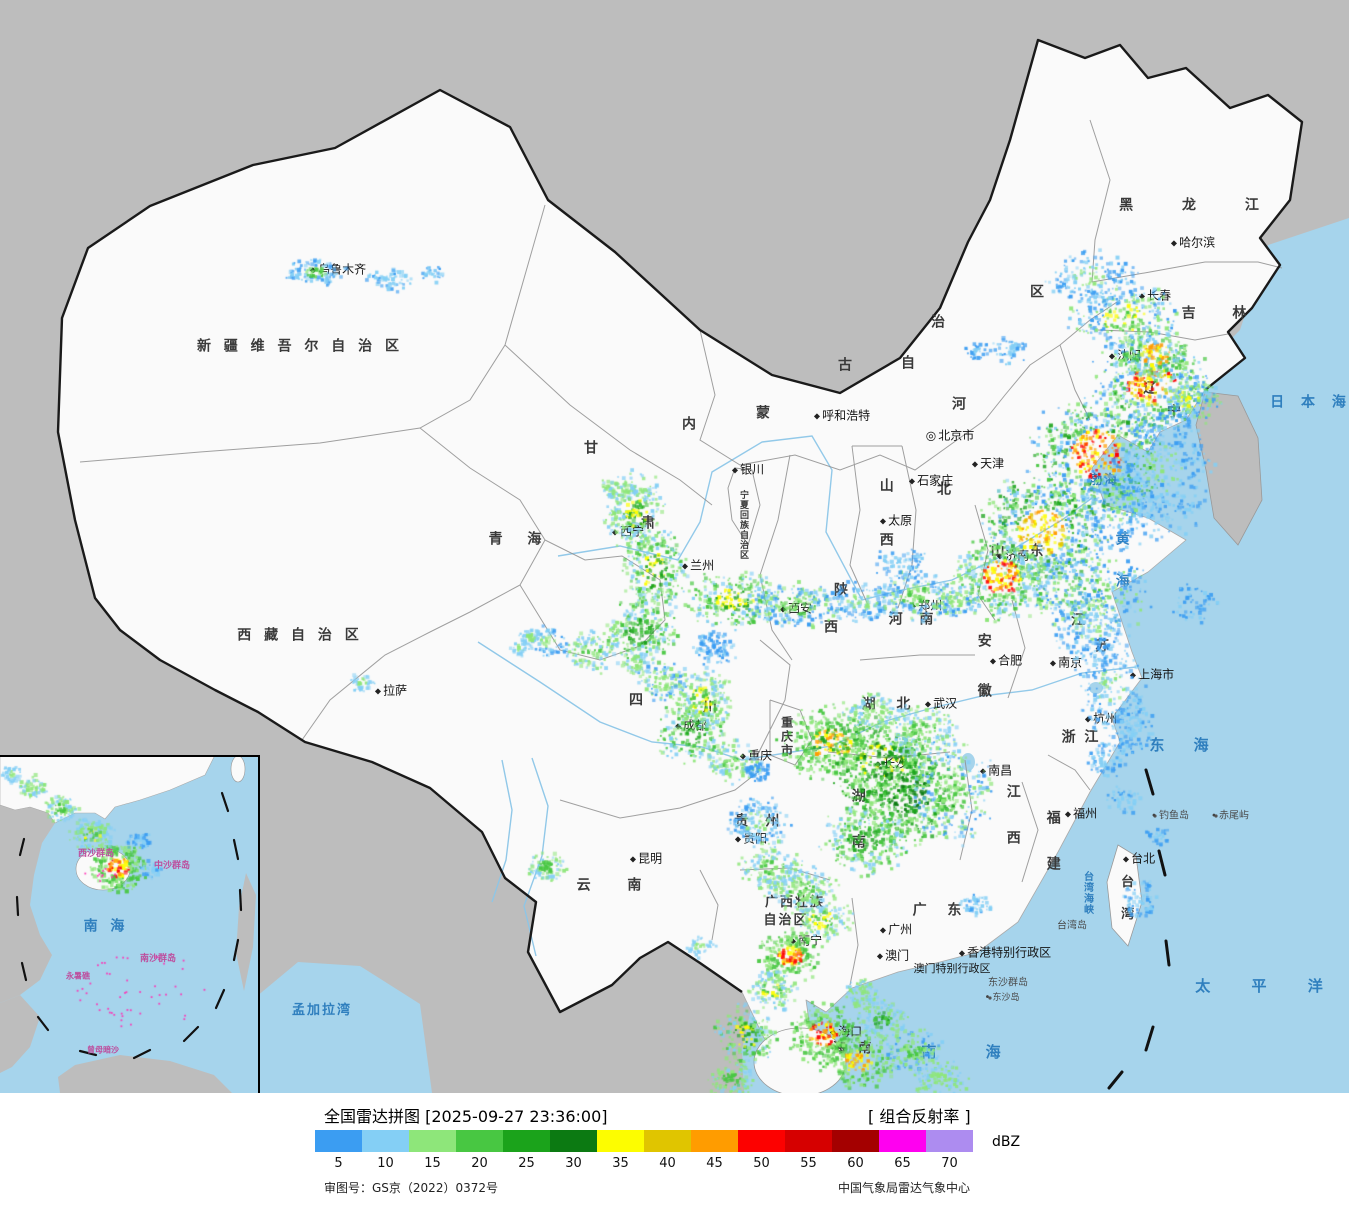 Image resolution: width=1349 pixels, height=1208 pixels. Describe the element at coordinates (919, 1116) in the screenshot. I see `product-label: [ 组合反射率 ]` at that location.